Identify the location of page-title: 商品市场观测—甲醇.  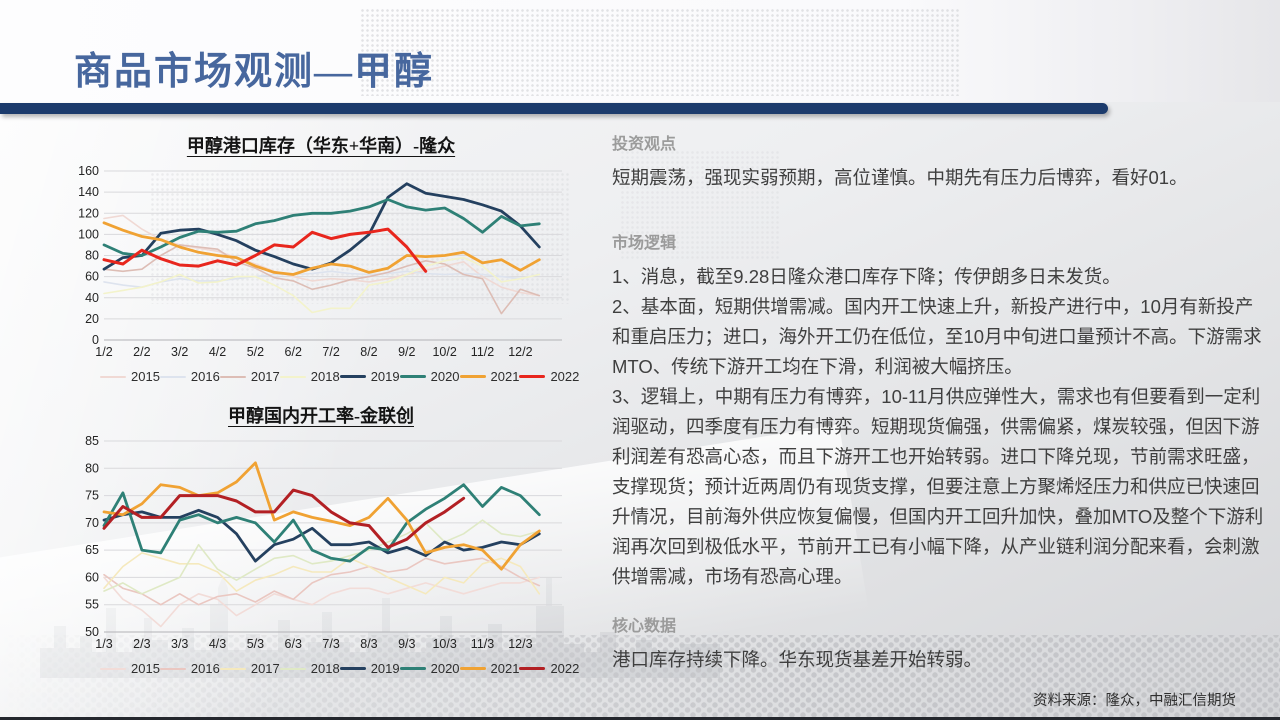
(254, 72).